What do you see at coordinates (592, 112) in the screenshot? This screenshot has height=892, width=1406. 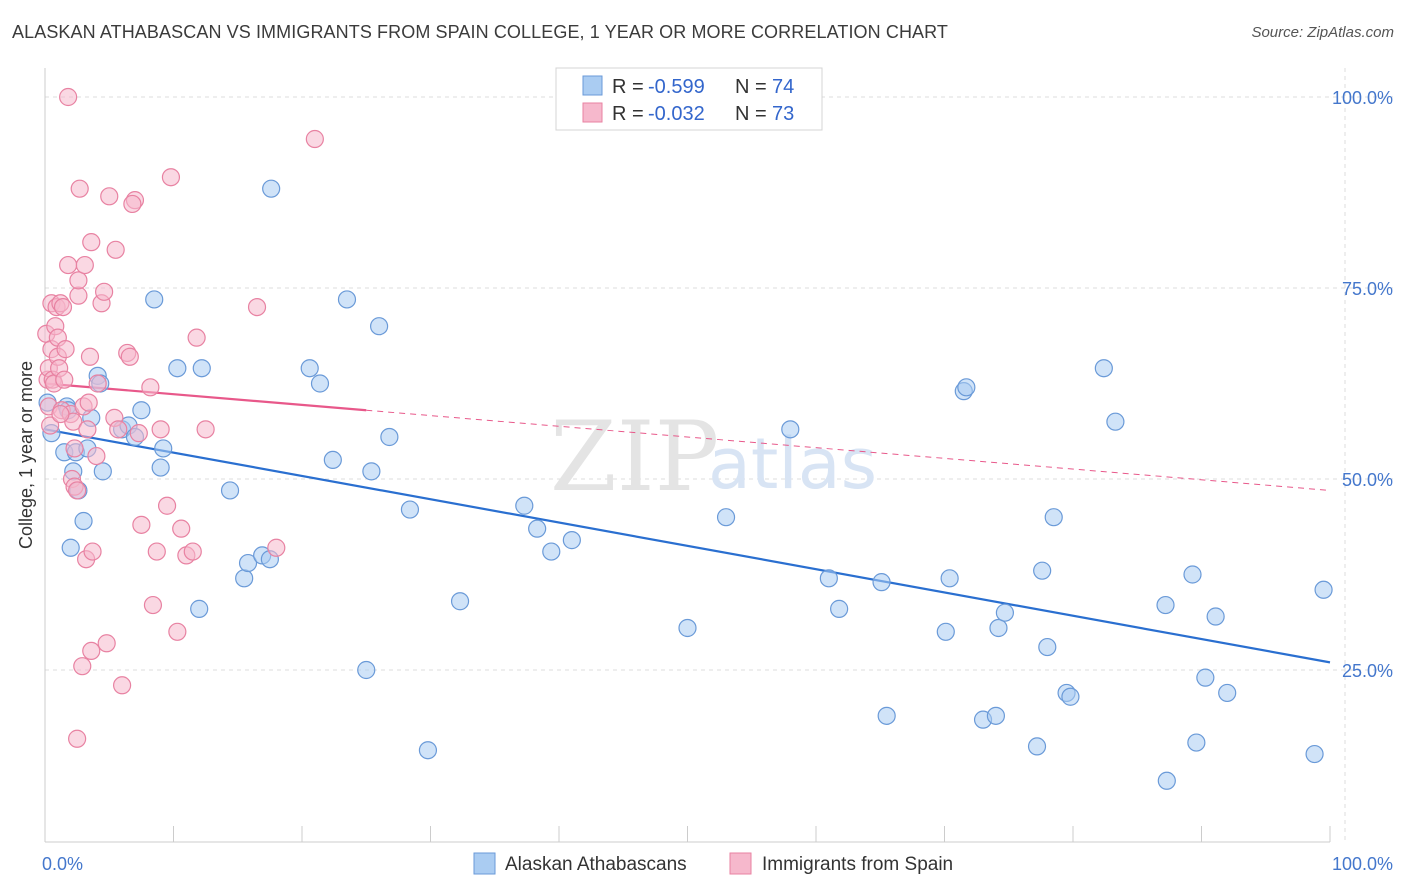 I see `legend-swatch-pink` at bounding box center [592, 112].